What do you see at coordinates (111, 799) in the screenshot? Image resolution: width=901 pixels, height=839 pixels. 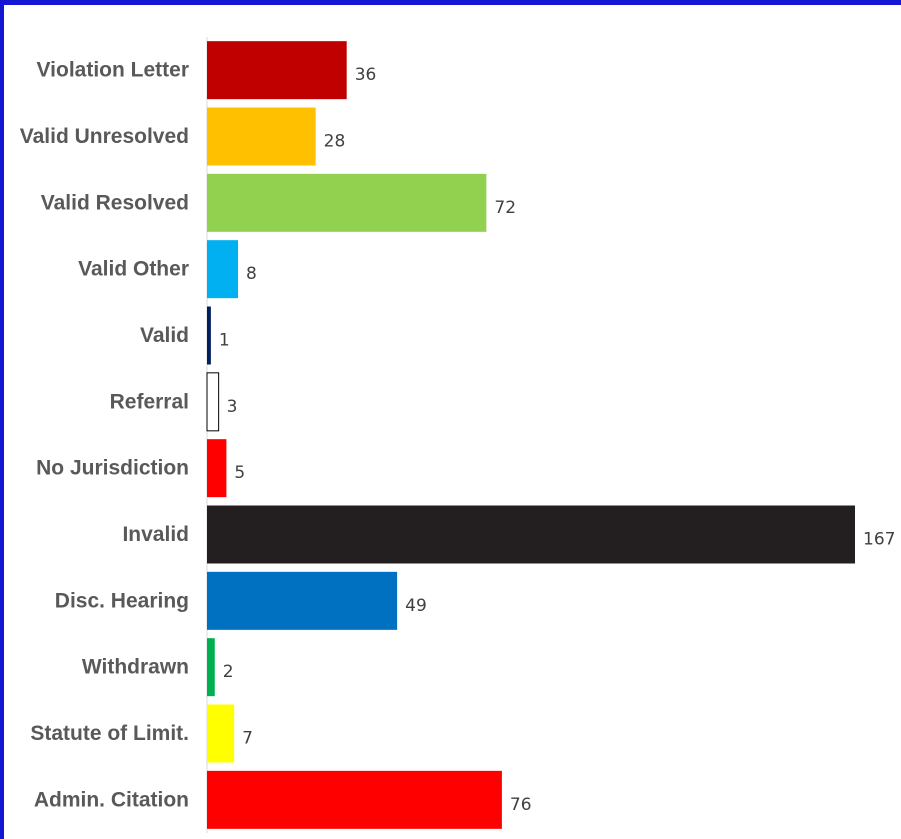 I see `category-label-admin-citation: Admin. Citation` at bounding box center [111, 799].